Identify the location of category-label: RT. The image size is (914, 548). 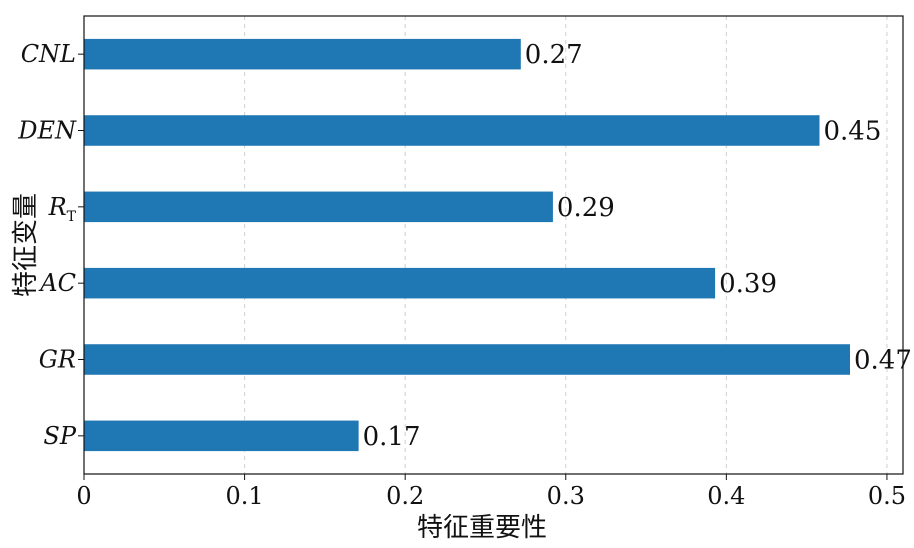
(62, 209).